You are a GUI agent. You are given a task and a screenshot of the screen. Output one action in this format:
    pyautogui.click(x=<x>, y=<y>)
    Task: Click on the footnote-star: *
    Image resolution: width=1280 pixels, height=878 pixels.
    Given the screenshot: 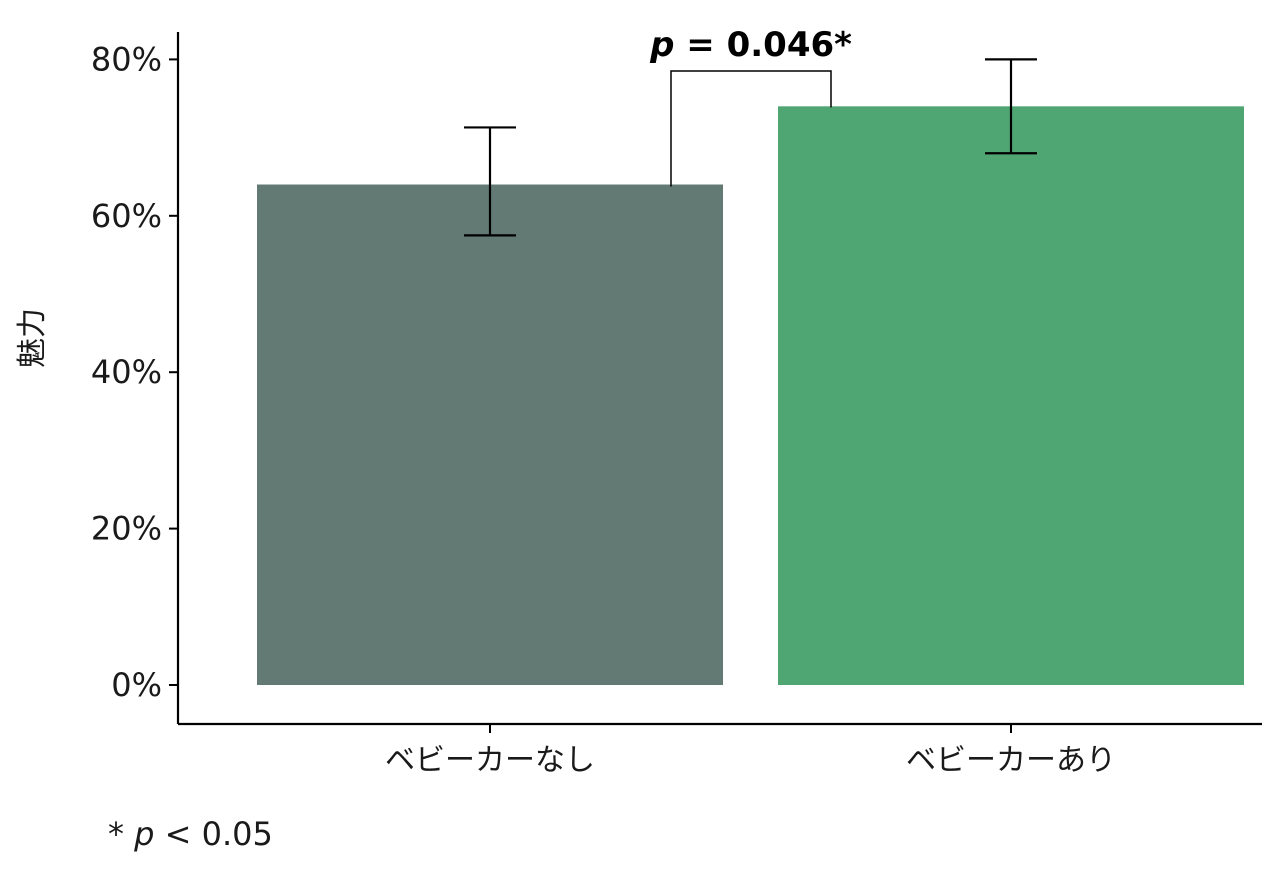 What is the action you would take?
    pyautogui.click(x=121, y=834)
    